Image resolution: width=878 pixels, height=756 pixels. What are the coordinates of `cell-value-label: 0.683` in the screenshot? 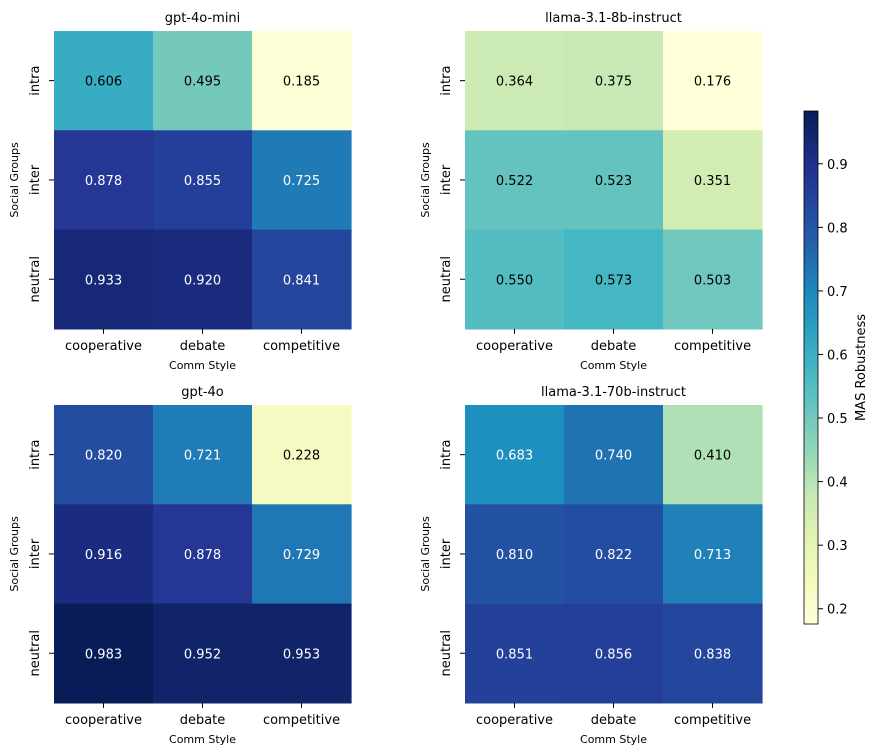 It's located at (514, 456).